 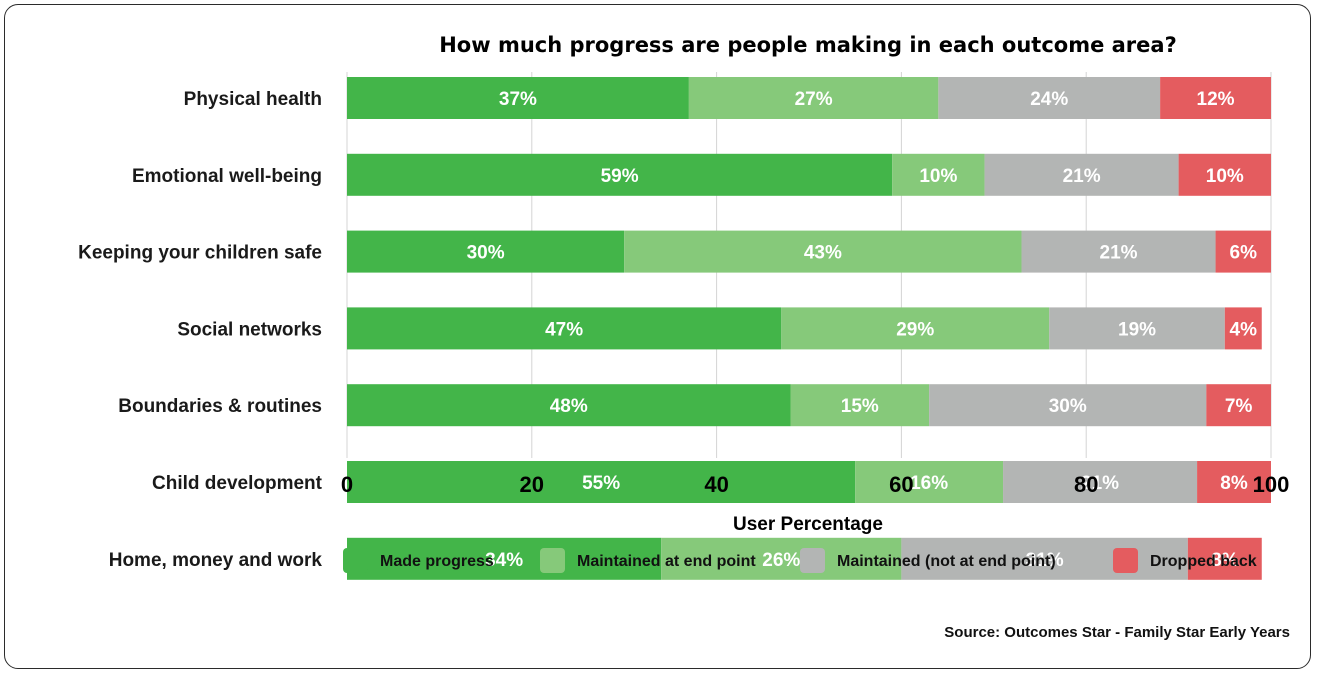 I want to click on category-label: Physical health, so click(x=253, y=99).